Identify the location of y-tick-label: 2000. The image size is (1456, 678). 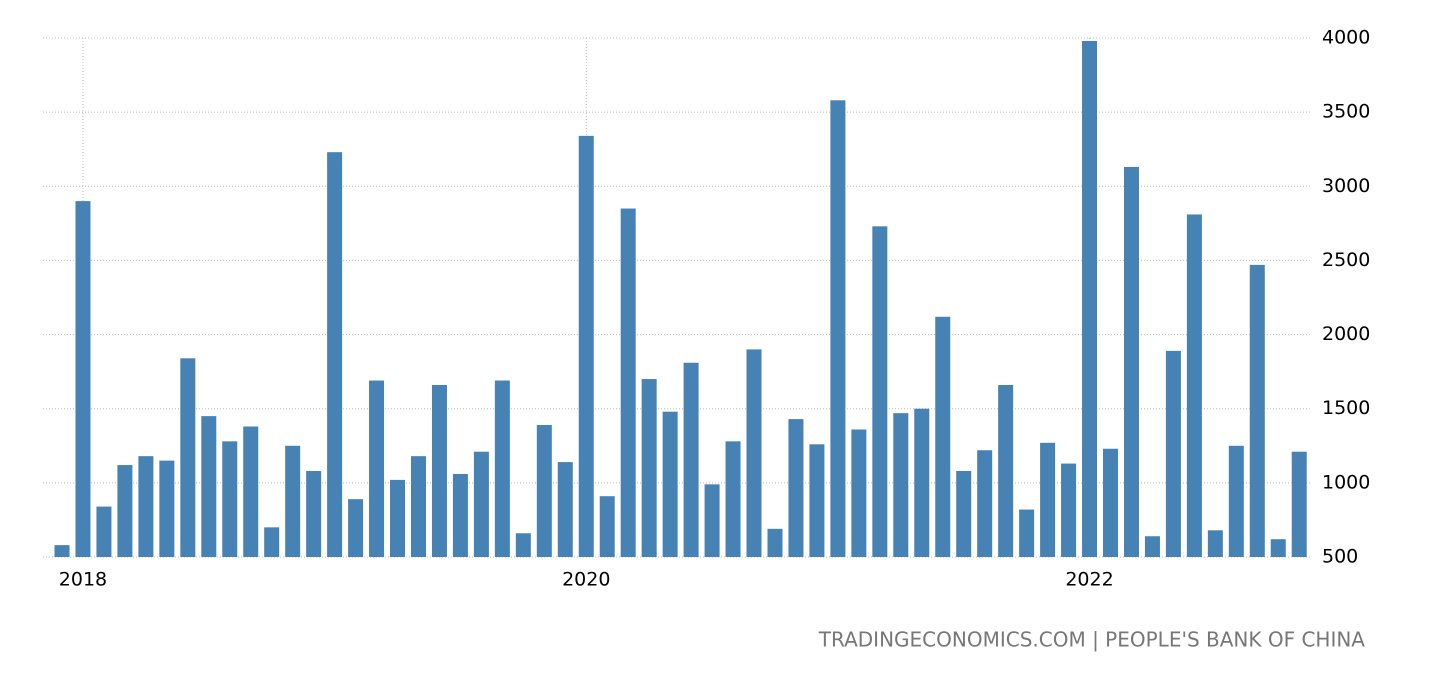
(1346, 334).